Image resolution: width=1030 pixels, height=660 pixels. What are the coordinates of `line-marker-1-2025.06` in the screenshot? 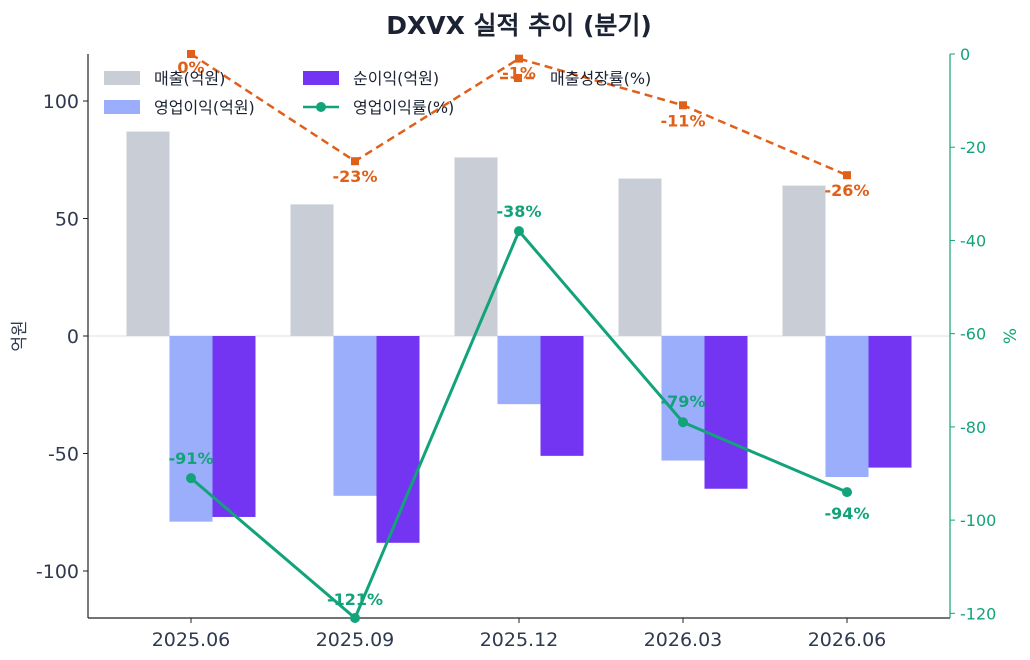 It's located at (191, 54).